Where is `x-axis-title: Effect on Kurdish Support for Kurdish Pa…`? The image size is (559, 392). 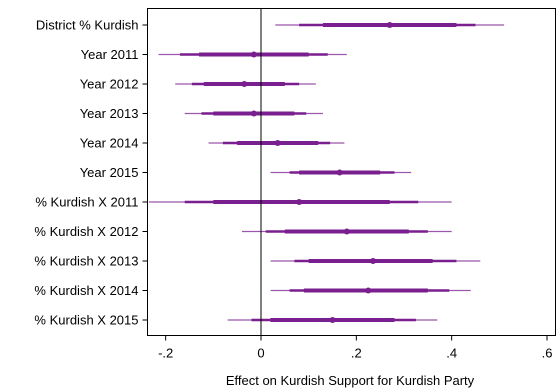
x-axis-title: Effect on Kurdish Support for Kurdish Pa… is located at coordinates (350, 380).